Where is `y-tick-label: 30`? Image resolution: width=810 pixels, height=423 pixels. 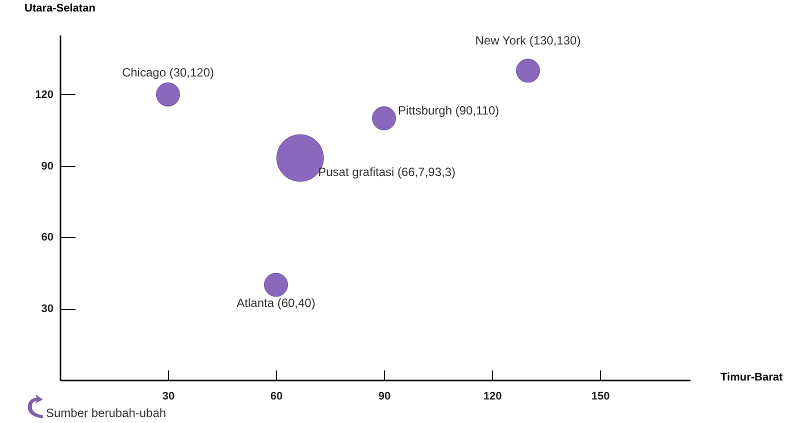
y-tick-label: 30 is located at coordinates (47, 309).